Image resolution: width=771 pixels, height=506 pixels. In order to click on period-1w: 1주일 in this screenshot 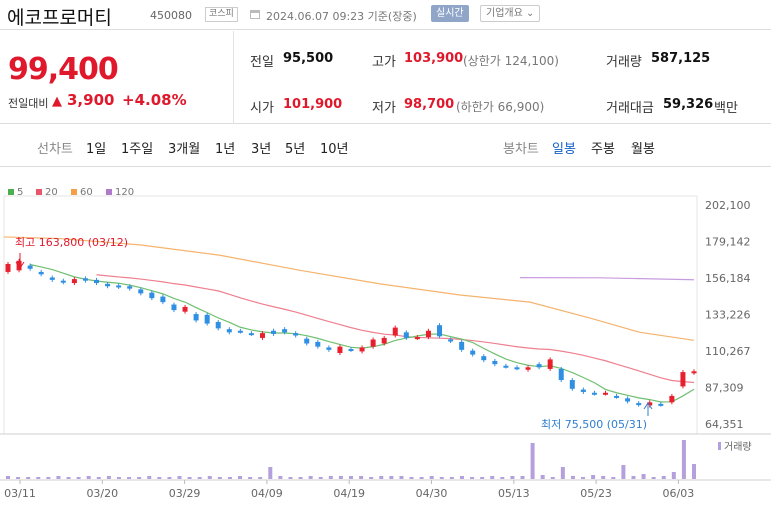, I will do `click(137, 149)`.